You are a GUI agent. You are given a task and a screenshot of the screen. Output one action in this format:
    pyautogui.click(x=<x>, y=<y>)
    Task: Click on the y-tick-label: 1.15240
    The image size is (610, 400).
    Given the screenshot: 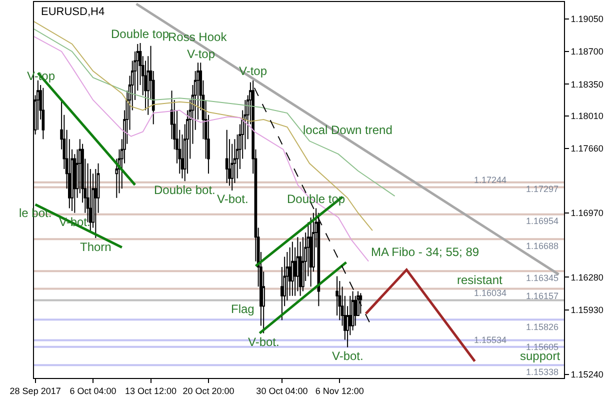 What is the action you would take?
    pyautogui.click(x=587, y=374)
    